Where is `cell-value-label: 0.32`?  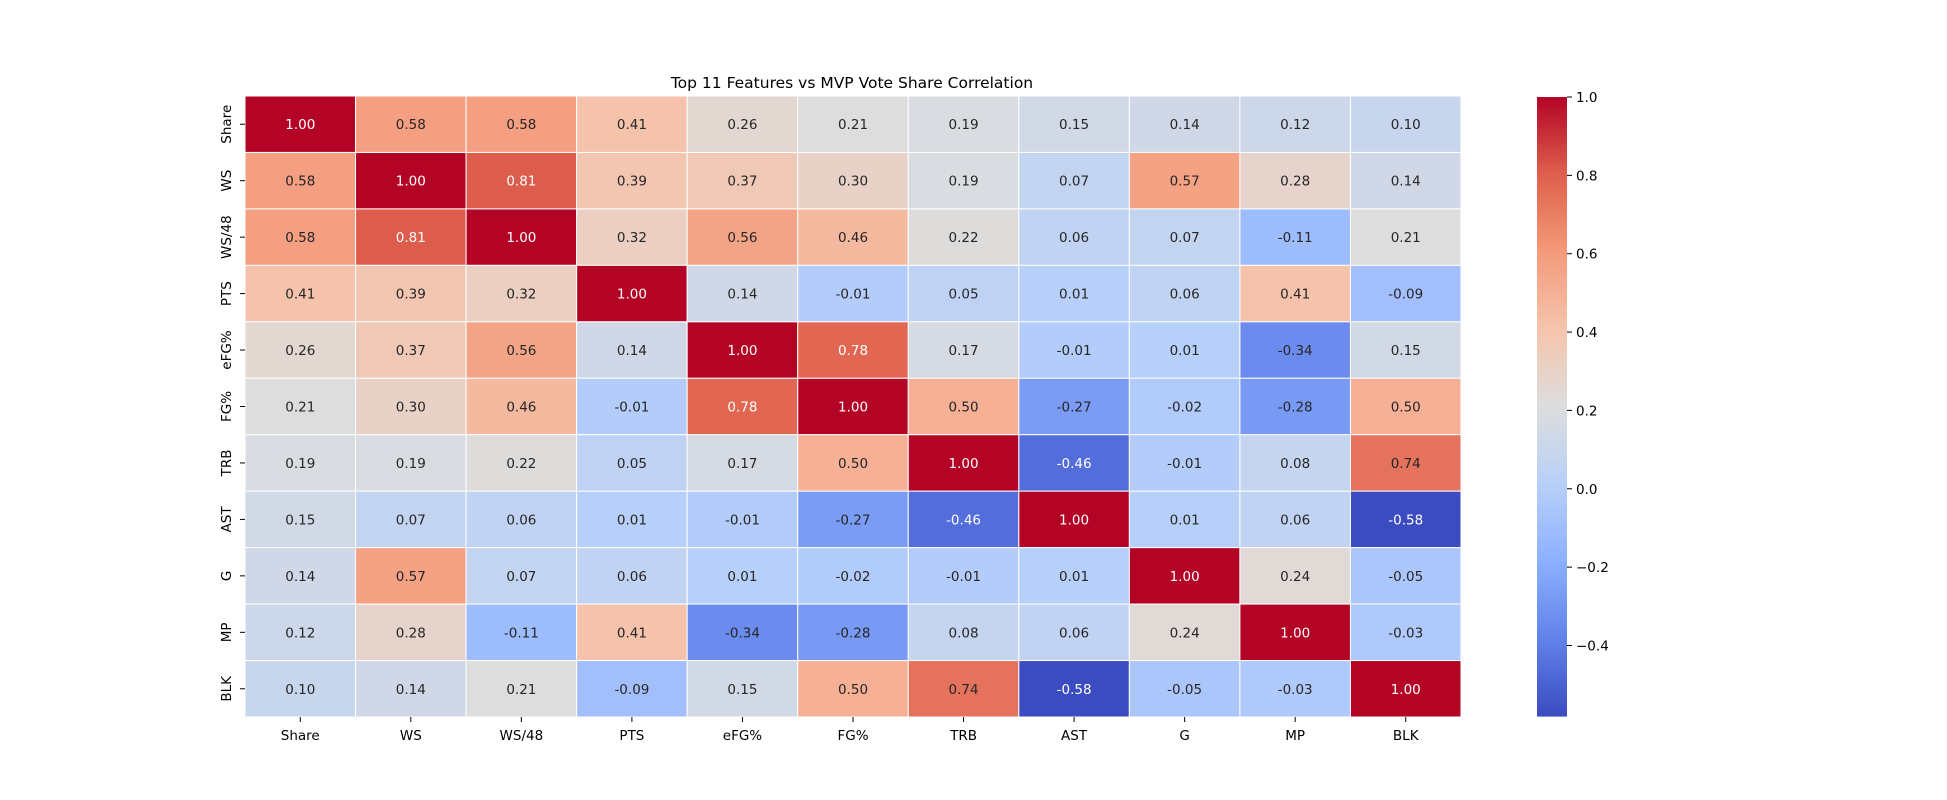 cell-value-label: 0.32 is located at coordinates (521, 295).